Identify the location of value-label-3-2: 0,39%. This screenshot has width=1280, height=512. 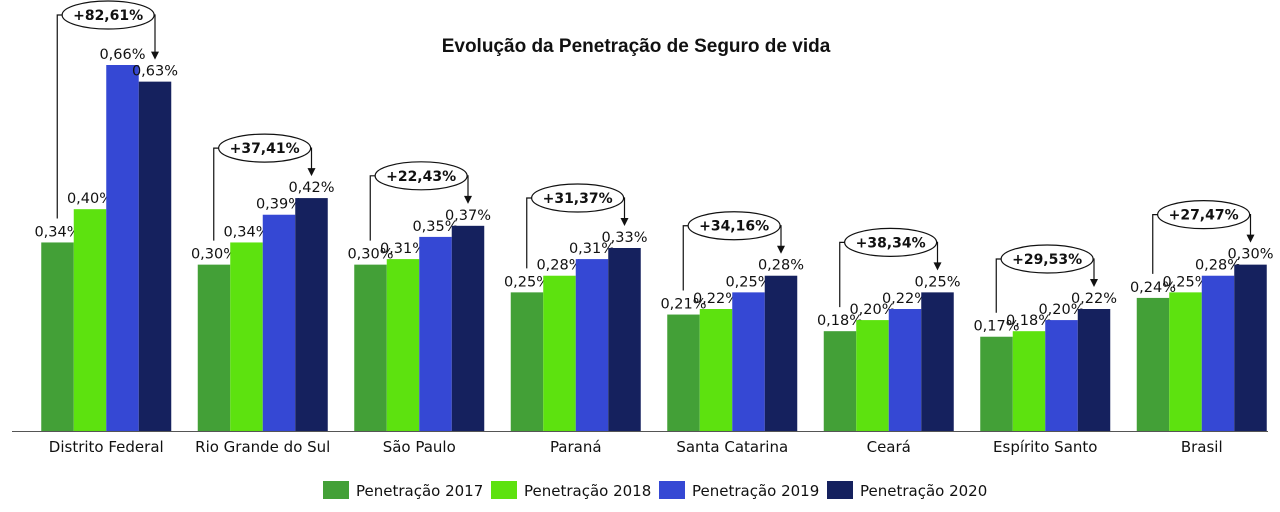
(279, 205).